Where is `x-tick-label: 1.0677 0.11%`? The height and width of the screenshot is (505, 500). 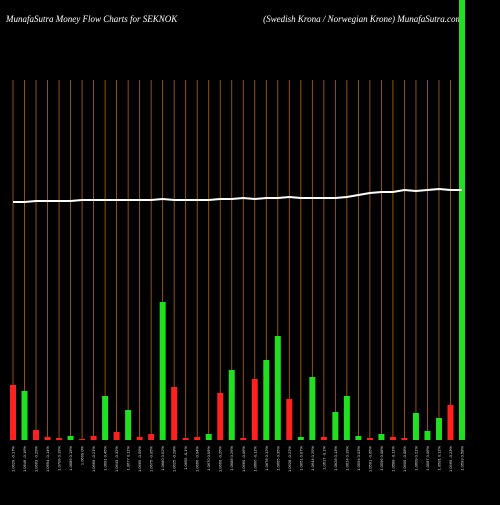
x-tick-label: 1.0677 0.11% is located at coordinates (128, 458).